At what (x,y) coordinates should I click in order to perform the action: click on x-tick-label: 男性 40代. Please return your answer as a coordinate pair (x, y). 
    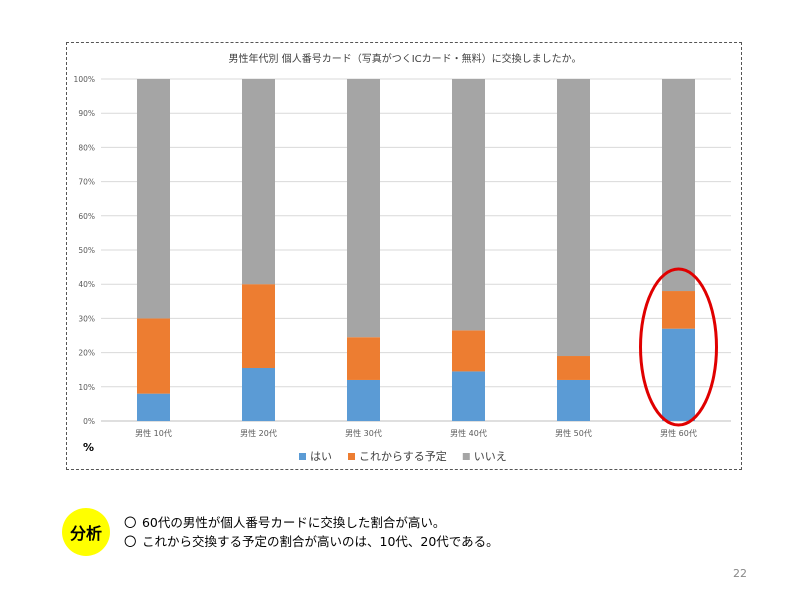
    Looking at the image, I should click on (468, 433).